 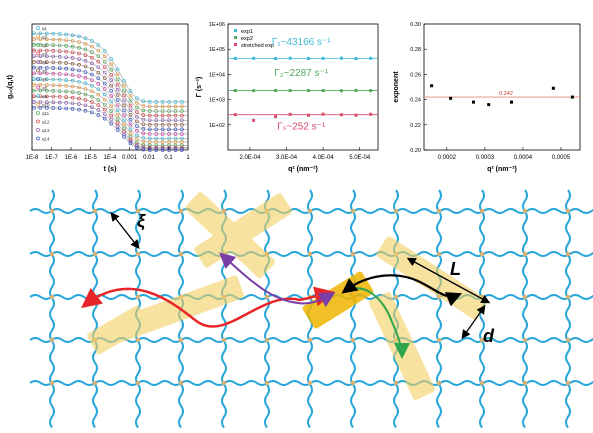 I want to click on rate-annotation: Γ₂~2287 s⁻¹, so click(x=301, y=73).